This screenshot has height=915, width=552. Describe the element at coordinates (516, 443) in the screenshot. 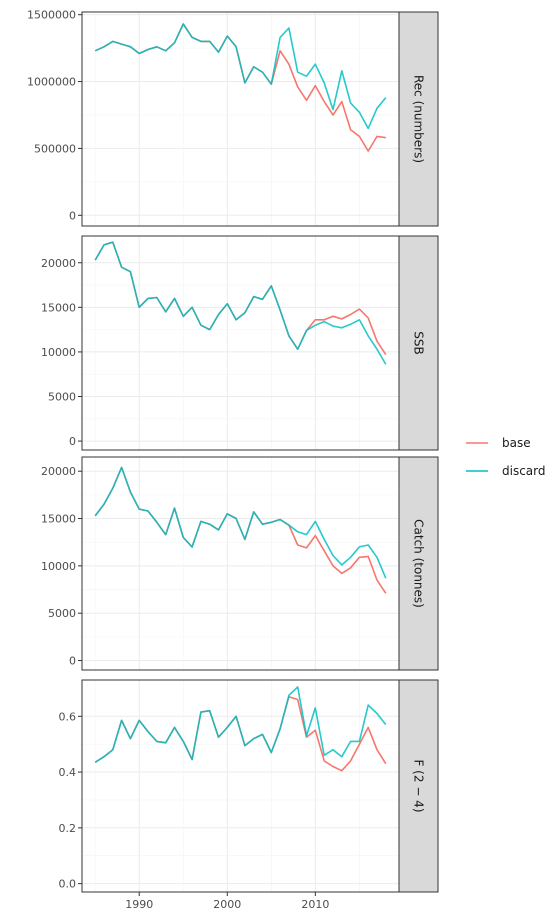

I see `legend-label: base` at that location.